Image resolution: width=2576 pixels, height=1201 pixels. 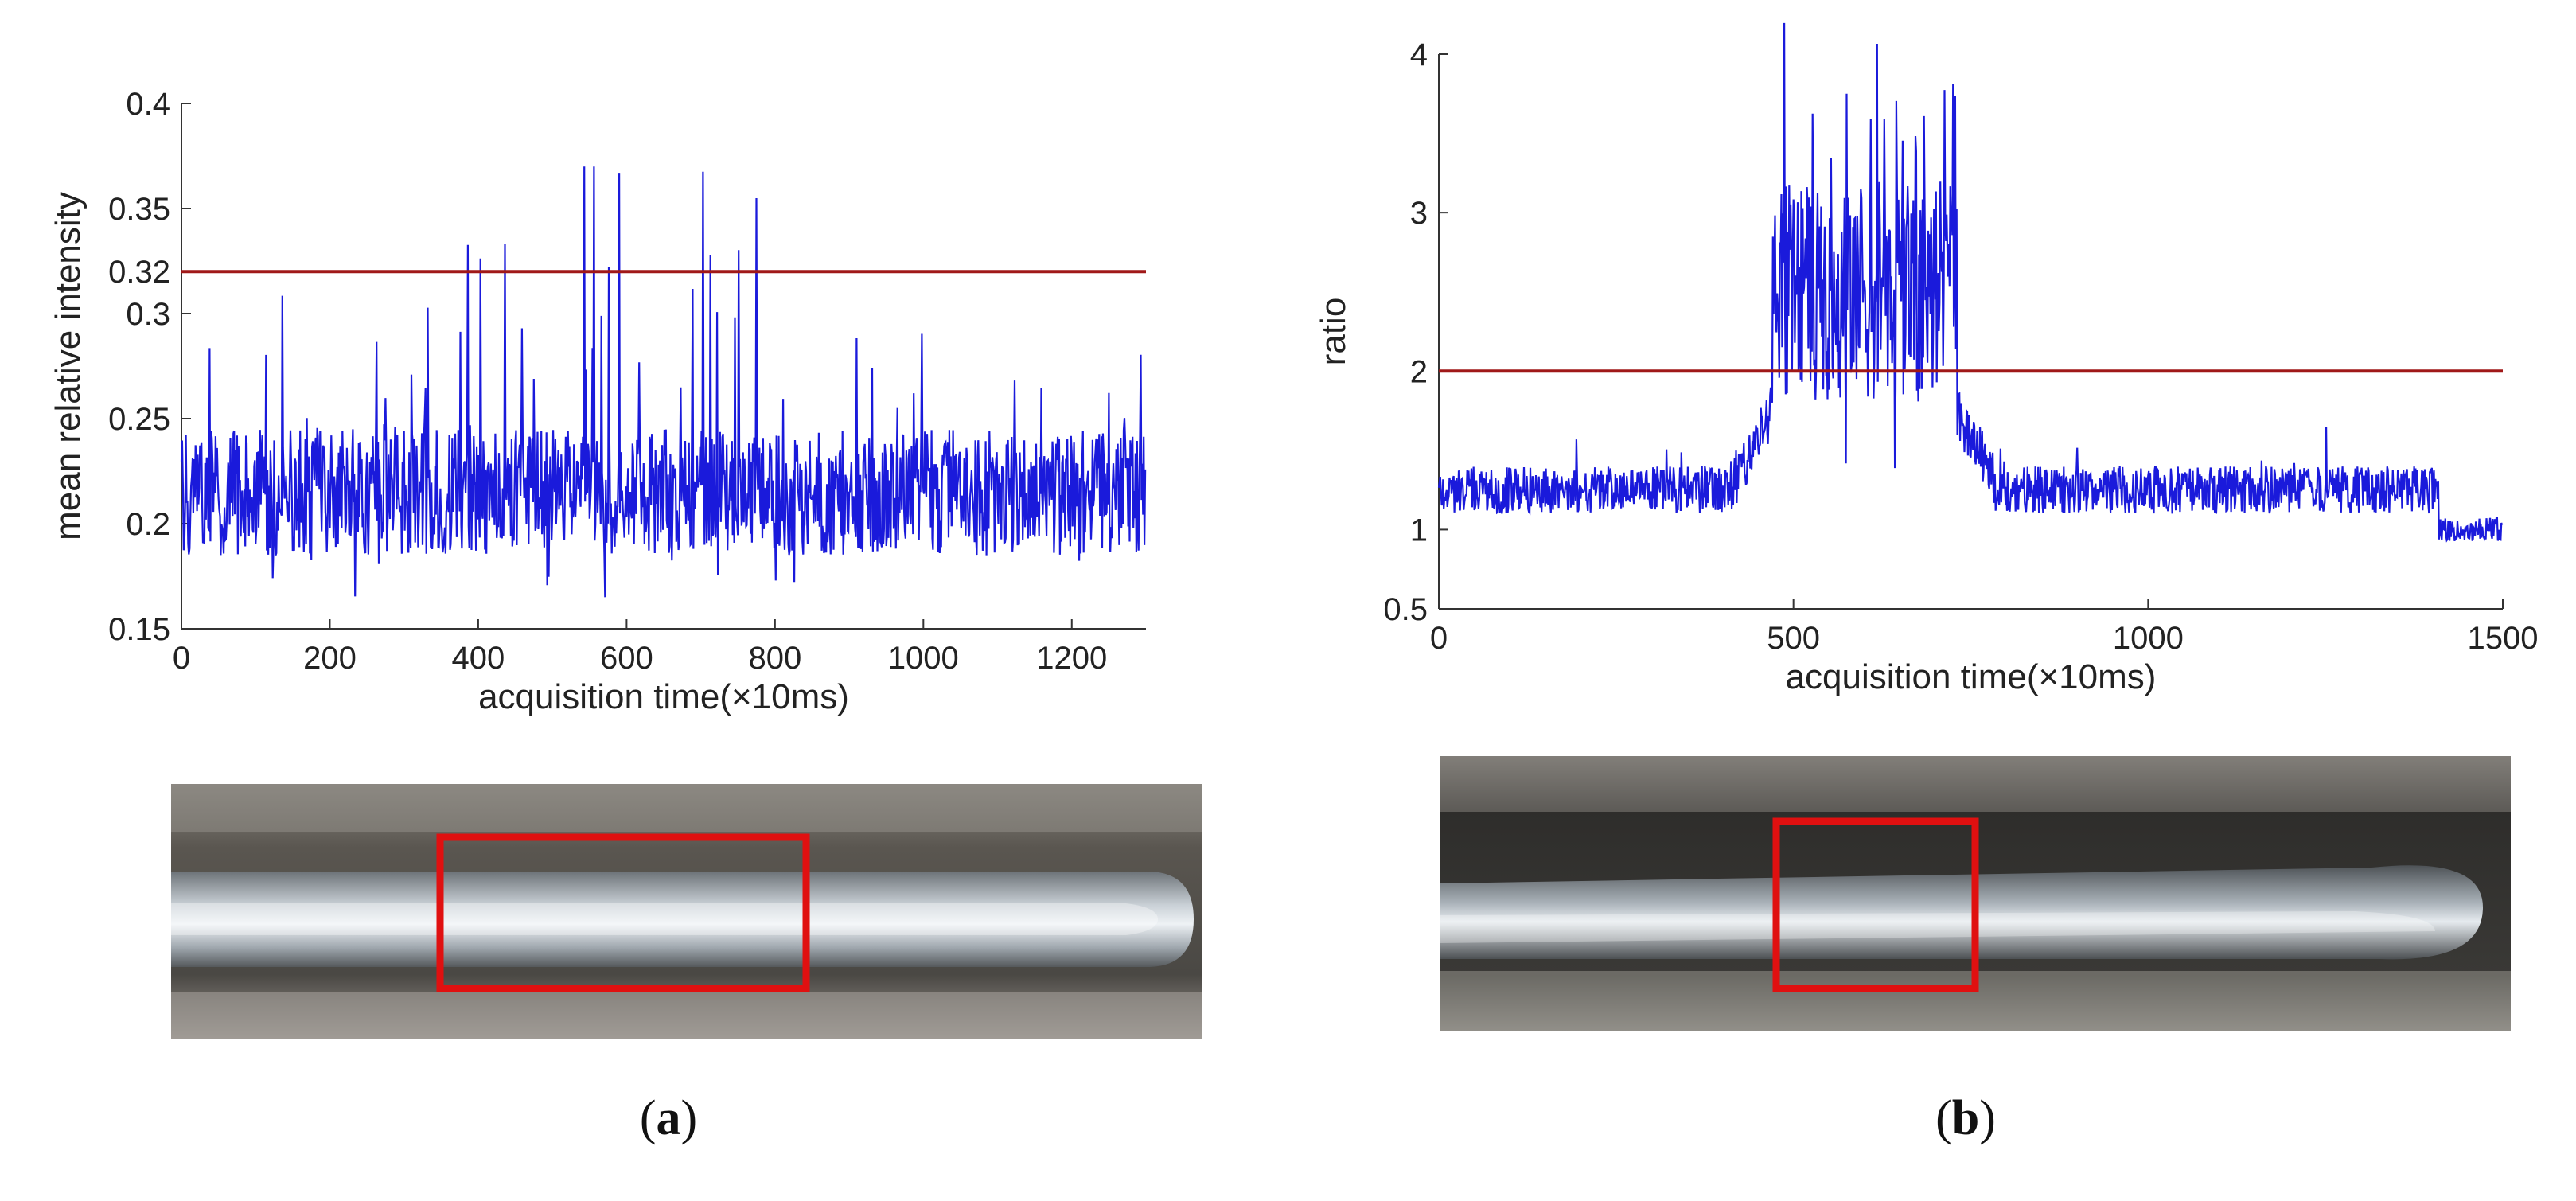 What do you see at coordinates (479, 658) in the screenshot?
I see `x-tick-label: 400` at bounding box center [479, 658].